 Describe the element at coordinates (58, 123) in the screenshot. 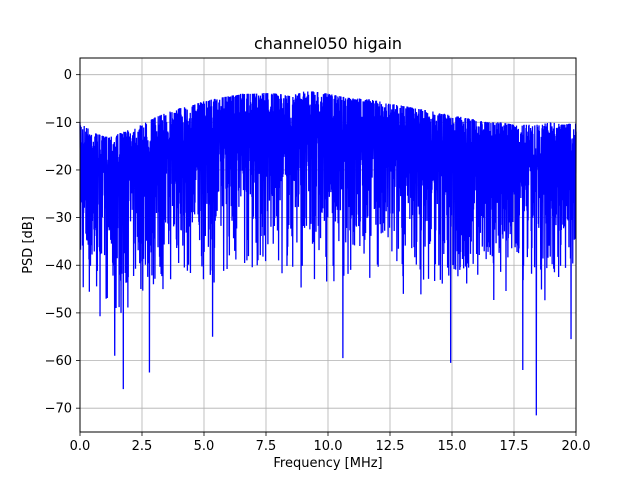

I see `y-tick-label: −10` at that location.